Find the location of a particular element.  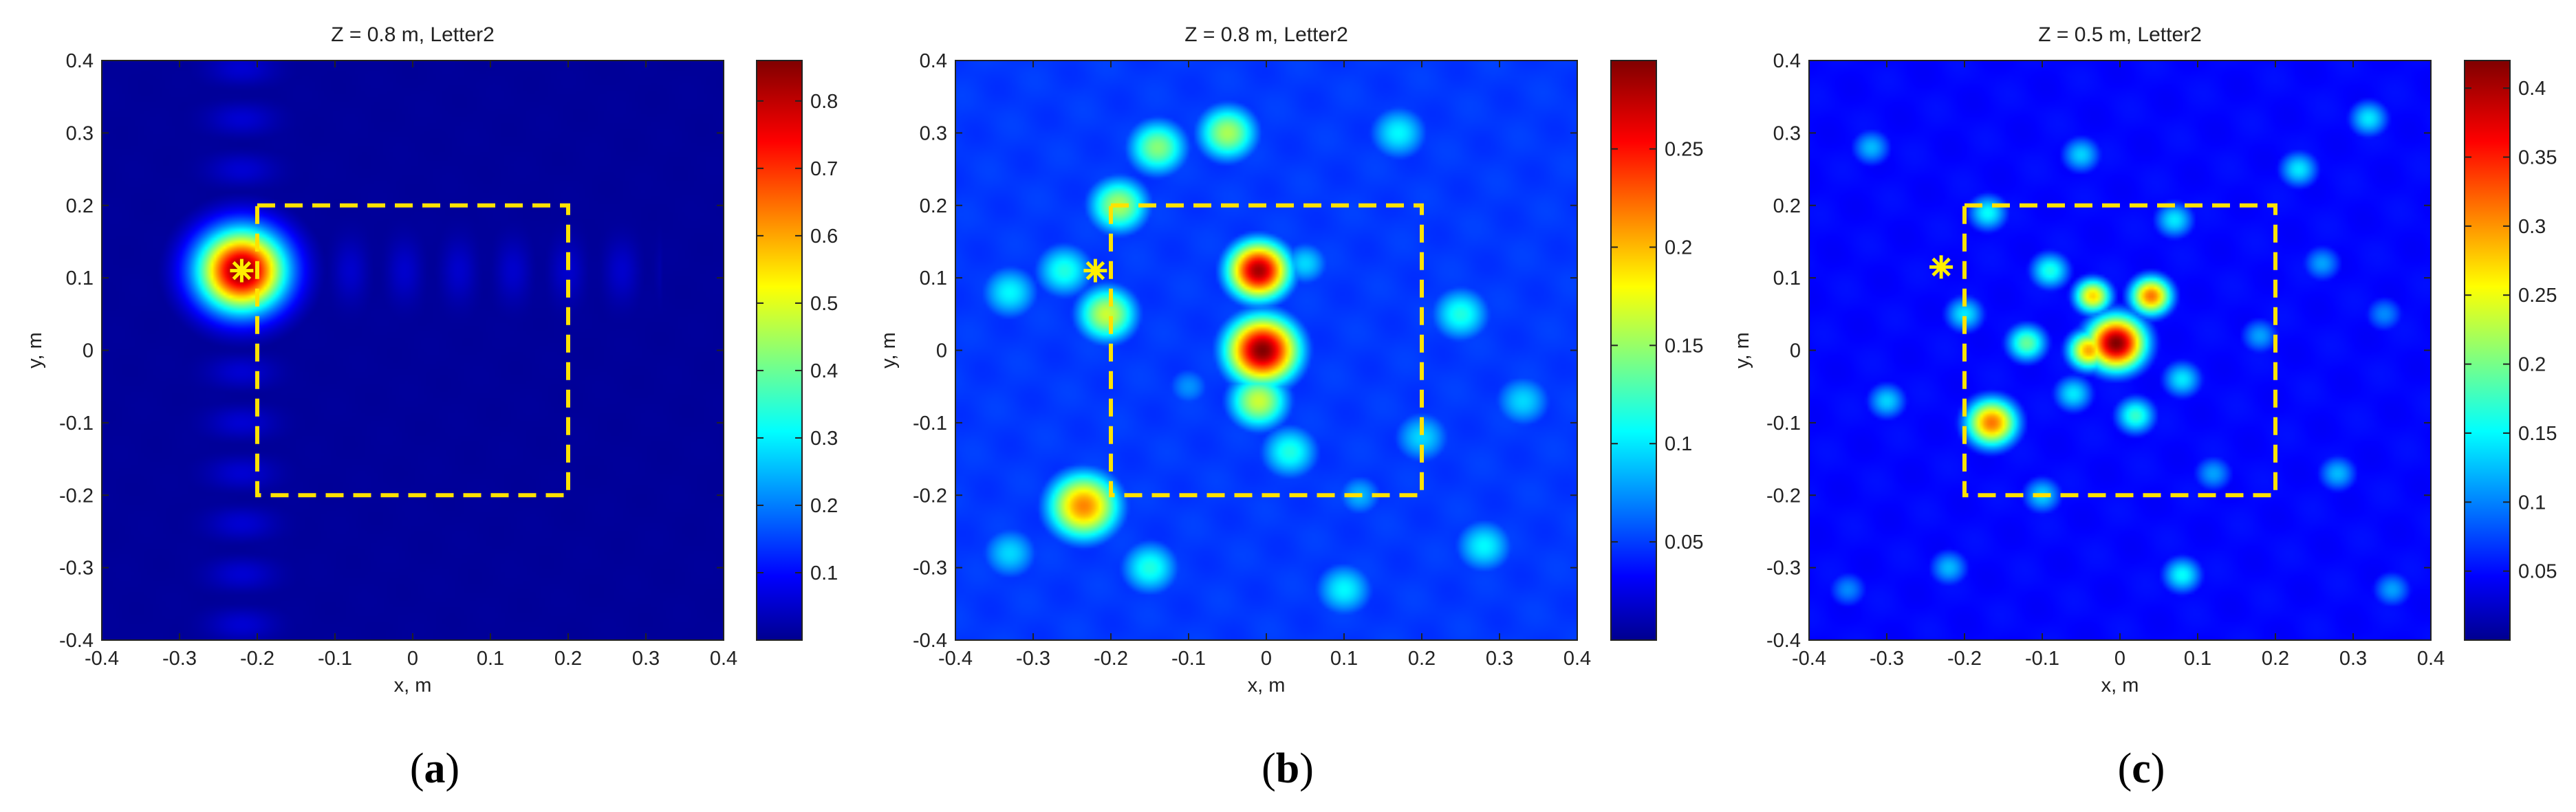

colorbar-tick-label: 0.35 is located at coordinates (2537, 158).